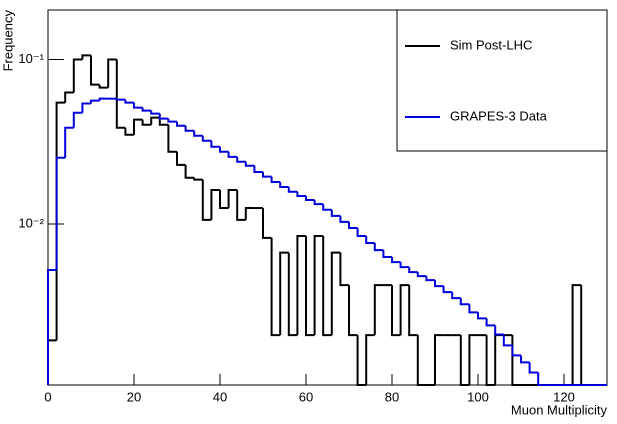 Image resolution: width=617 pixels, height=424 pixels. Describe the element at coordinates (306, 396) in the screenshot. I see `x-tick-label: 60` at that location.